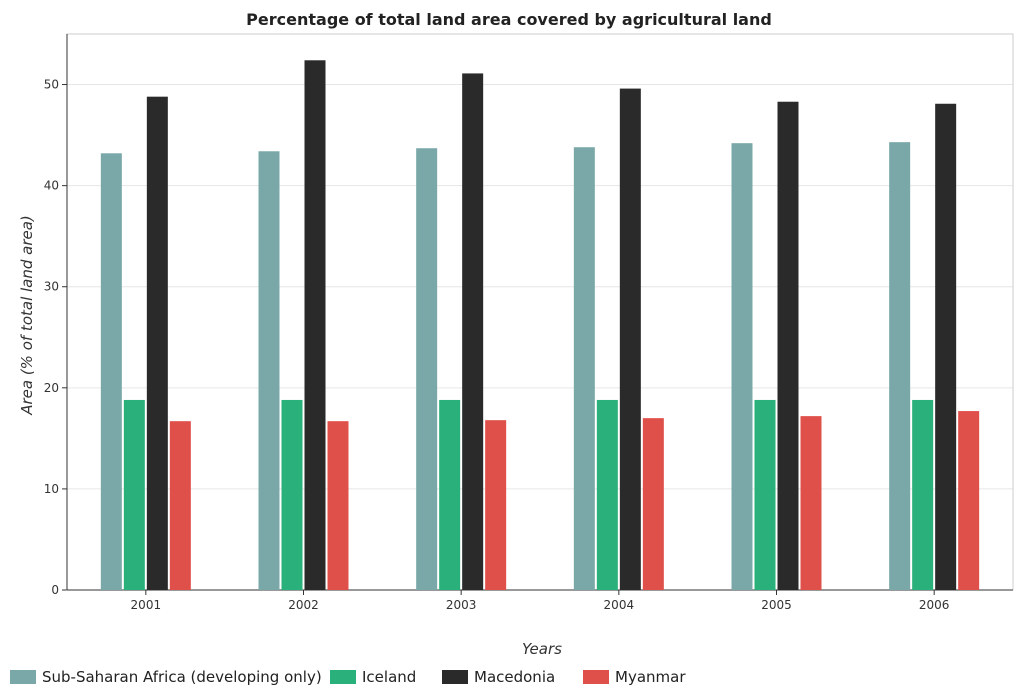 The height and width of the screenshot is (700, 1019). I want to click on x-axis-label: Years, so click(542, 649).